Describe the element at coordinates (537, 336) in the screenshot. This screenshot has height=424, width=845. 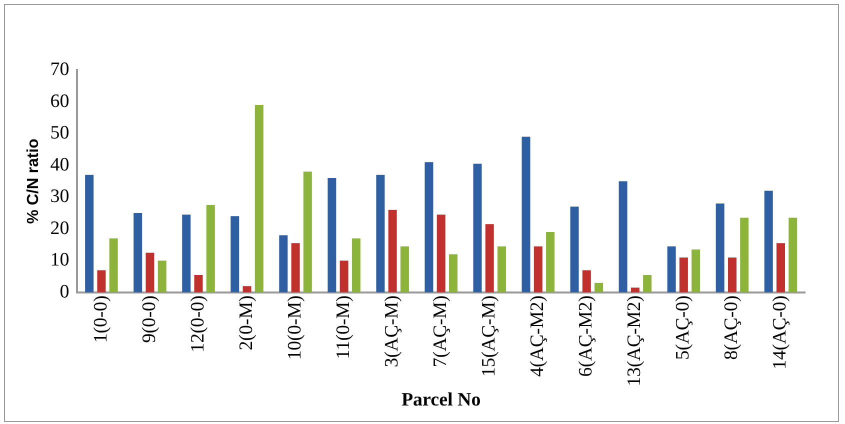
I see `x-tick-label: 4(AÇ-M2)` at that location.